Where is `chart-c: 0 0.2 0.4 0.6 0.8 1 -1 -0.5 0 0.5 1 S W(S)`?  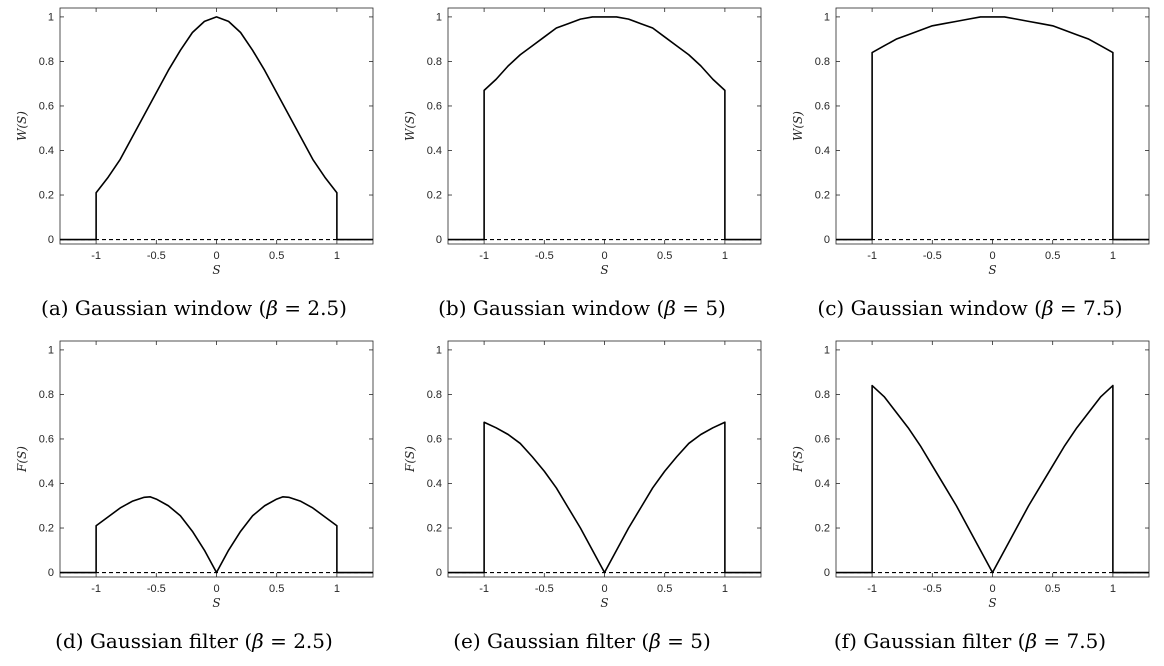
chart-c: 0 0.2 0.4 0.6 0.8 1 -1 -0.5 0 0.5 1 S W(S) is located at coordinates (970, 142).